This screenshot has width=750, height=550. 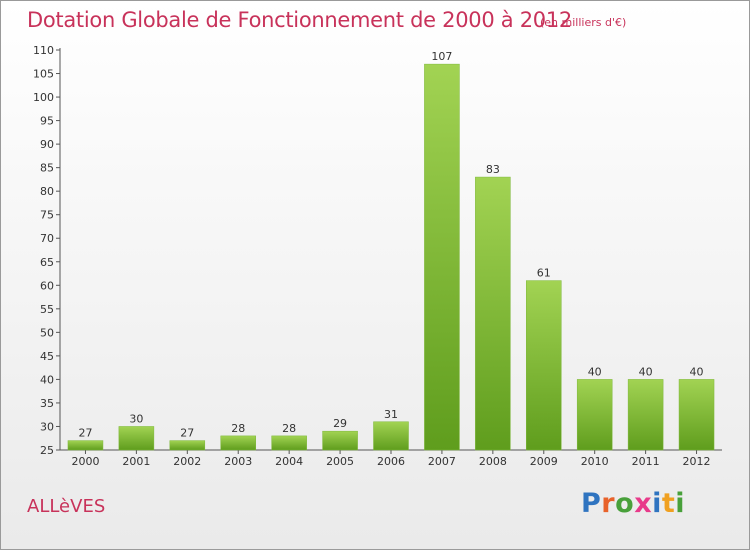 I want to click on x-tick-label: 2002, so click(x=187, y=461).